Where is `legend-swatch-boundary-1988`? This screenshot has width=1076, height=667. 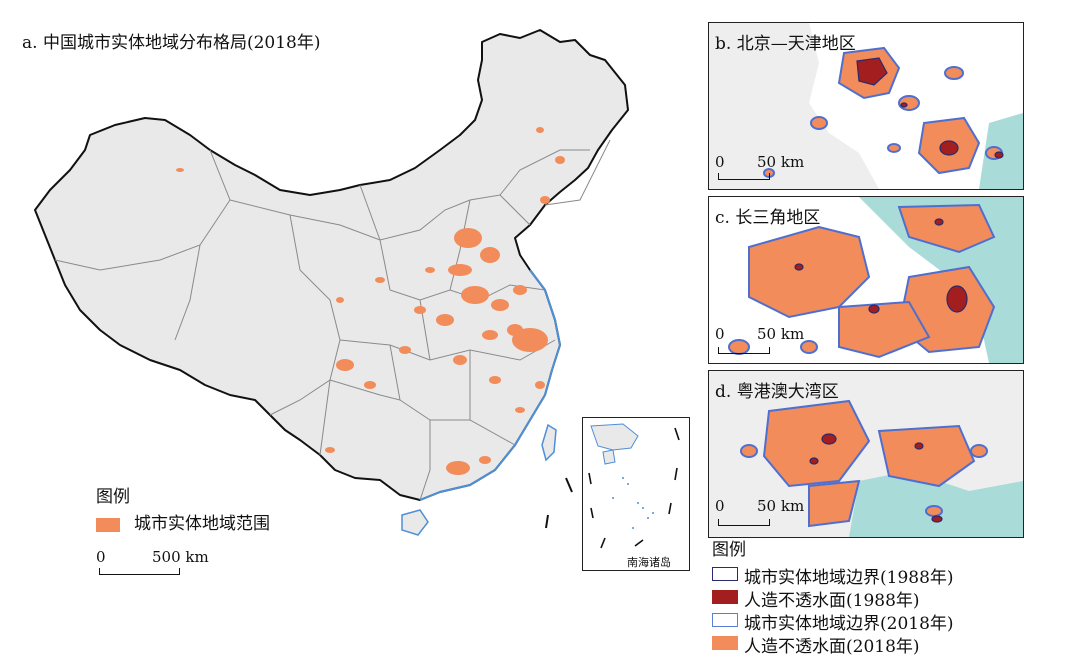
legend-swatch-boundary-1988 is located at coordinates (725, 574).